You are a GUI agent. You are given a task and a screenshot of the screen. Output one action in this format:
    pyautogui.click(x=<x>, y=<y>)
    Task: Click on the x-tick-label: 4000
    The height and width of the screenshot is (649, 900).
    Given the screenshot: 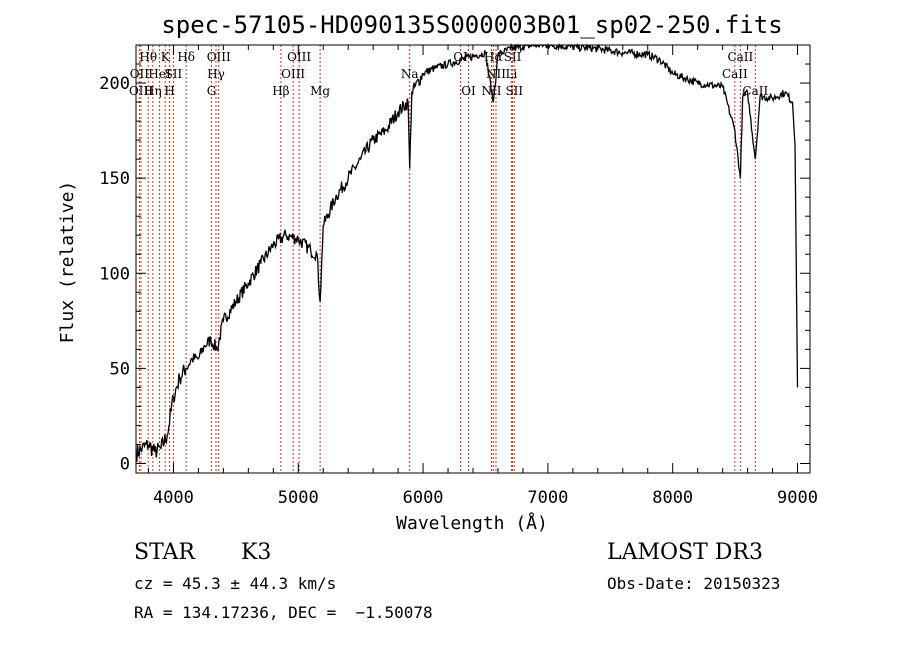 What is the action you would take?
    pyautogui.click(x=173, y=498)
    